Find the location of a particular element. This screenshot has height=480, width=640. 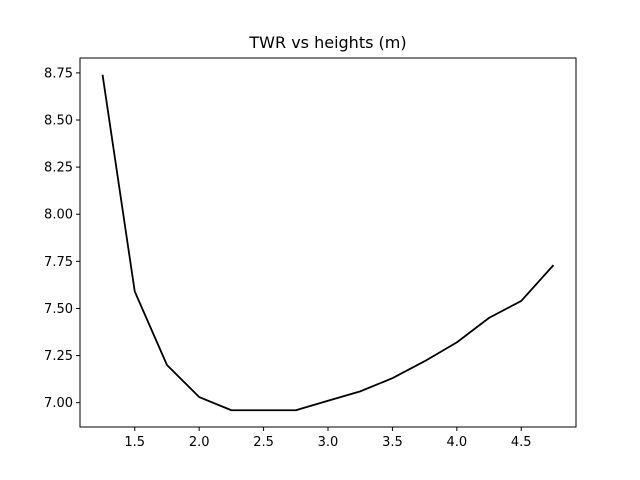

x-tick-label: 3.5 is located at coordinates (392, 442).